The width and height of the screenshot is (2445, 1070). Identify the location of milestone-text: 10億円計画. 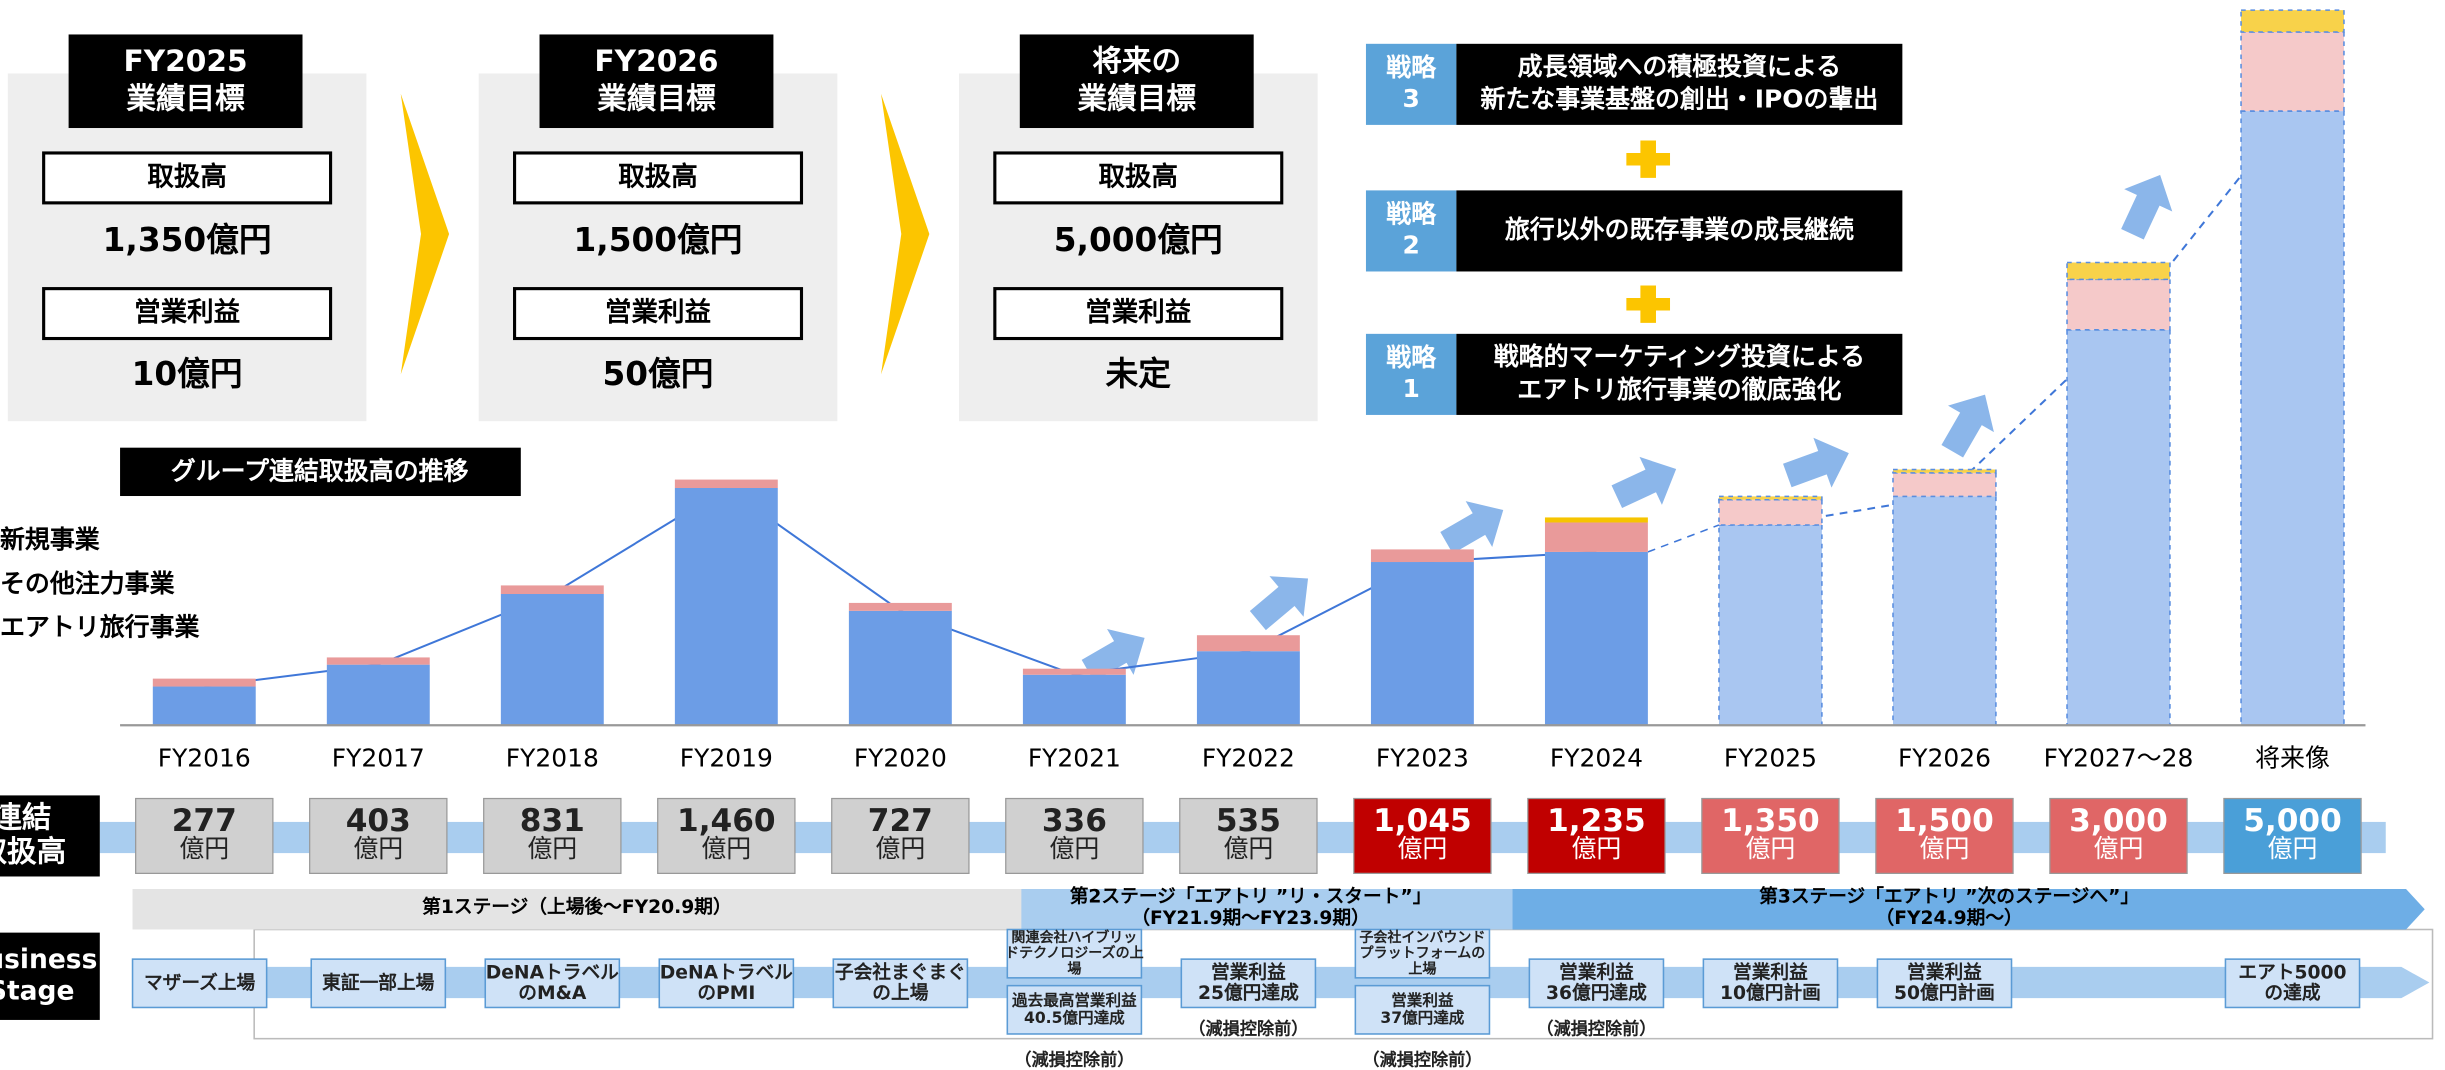
(1770, 993).